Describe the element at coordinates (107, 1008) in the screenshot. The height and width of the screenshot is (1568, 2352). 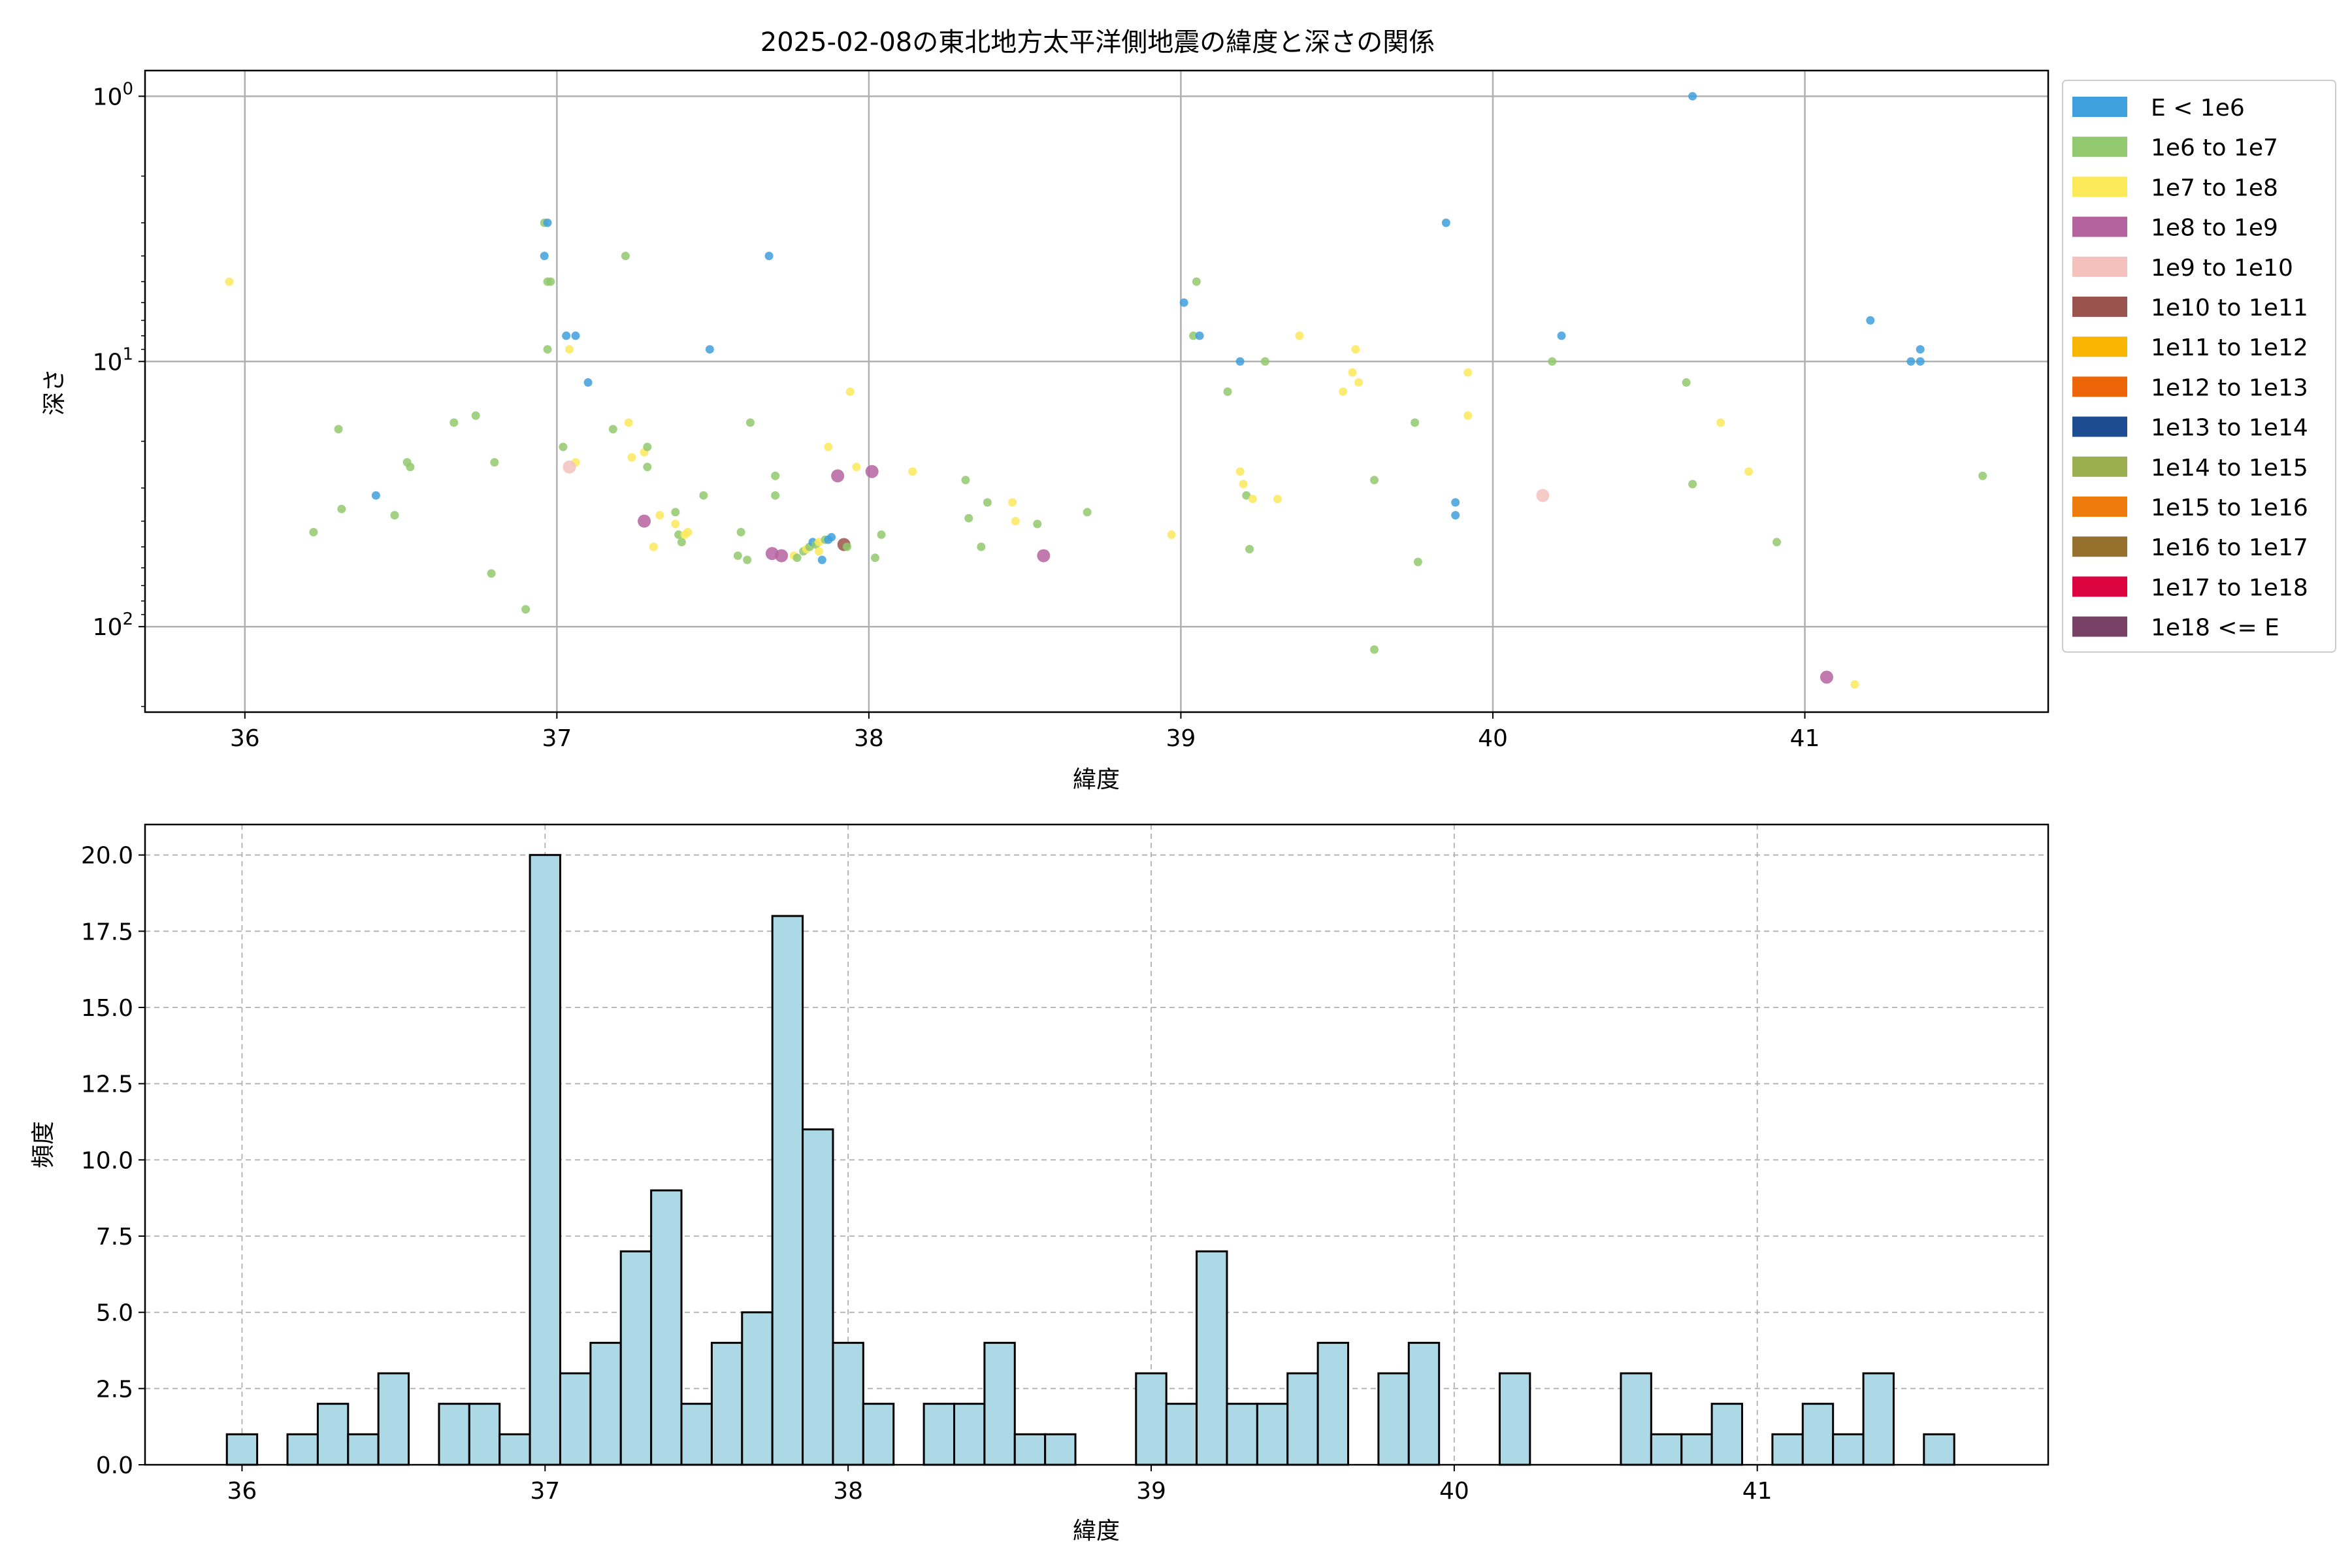
I see `y-tick-label: 15.0` at that location.